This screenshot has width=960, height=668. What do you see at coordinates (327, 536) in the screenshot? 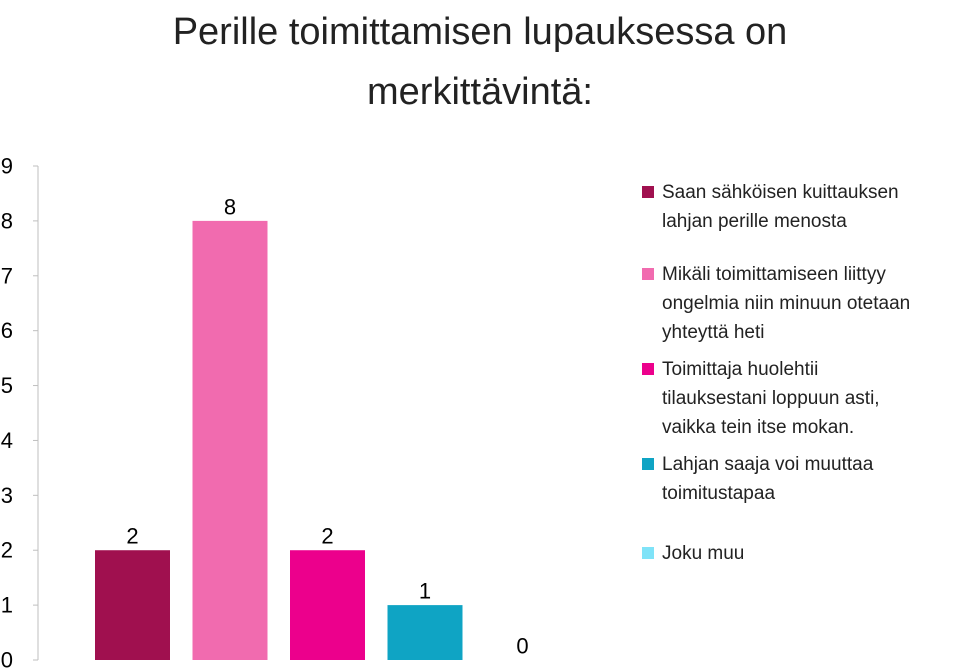
I see `data-label-3: 2` at bounding box center [327, 536].